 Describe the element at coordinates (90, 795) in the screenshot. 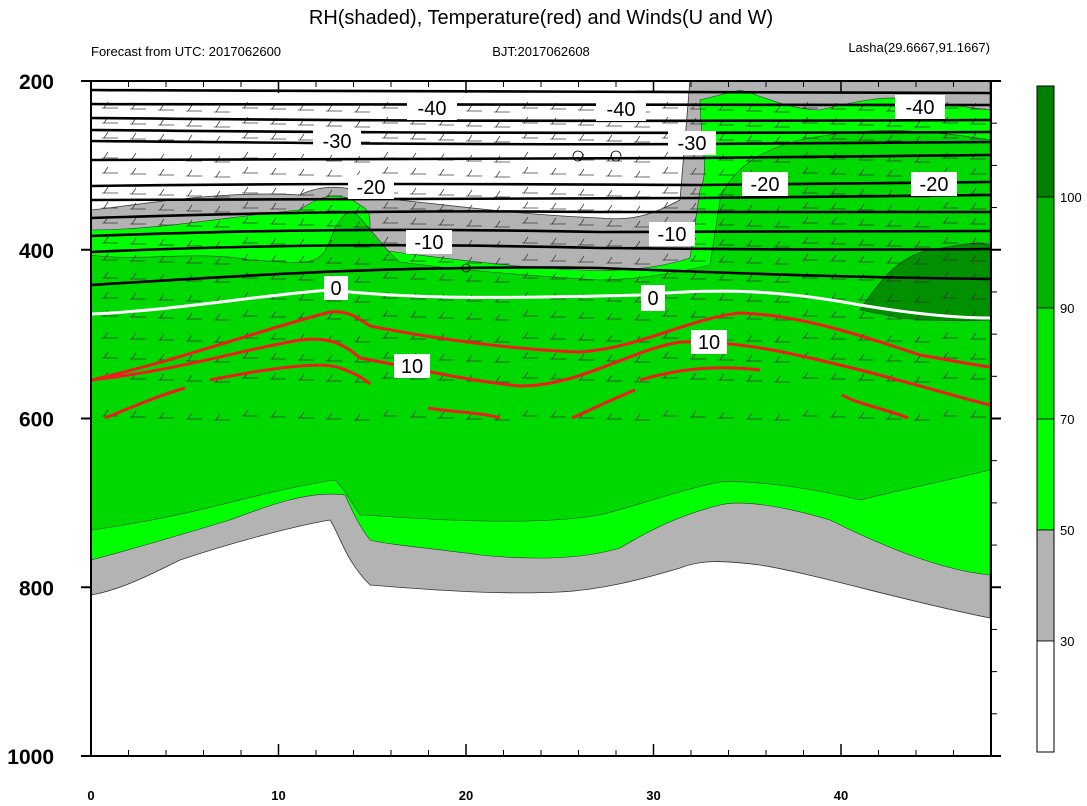

I see `x-tick-label: 0` at that location.